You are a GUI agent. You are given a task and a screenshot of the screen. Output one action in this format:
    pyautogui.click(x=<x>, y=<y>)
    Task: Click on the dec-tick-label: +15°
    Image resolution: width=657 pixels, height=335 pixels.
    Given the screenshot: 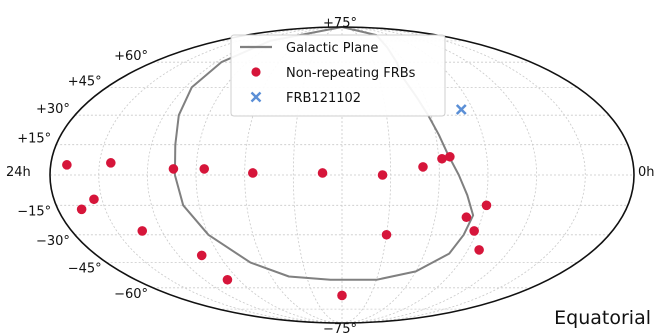 What is the action you would take?
    pyautogui.click(x=34, y=139)
    